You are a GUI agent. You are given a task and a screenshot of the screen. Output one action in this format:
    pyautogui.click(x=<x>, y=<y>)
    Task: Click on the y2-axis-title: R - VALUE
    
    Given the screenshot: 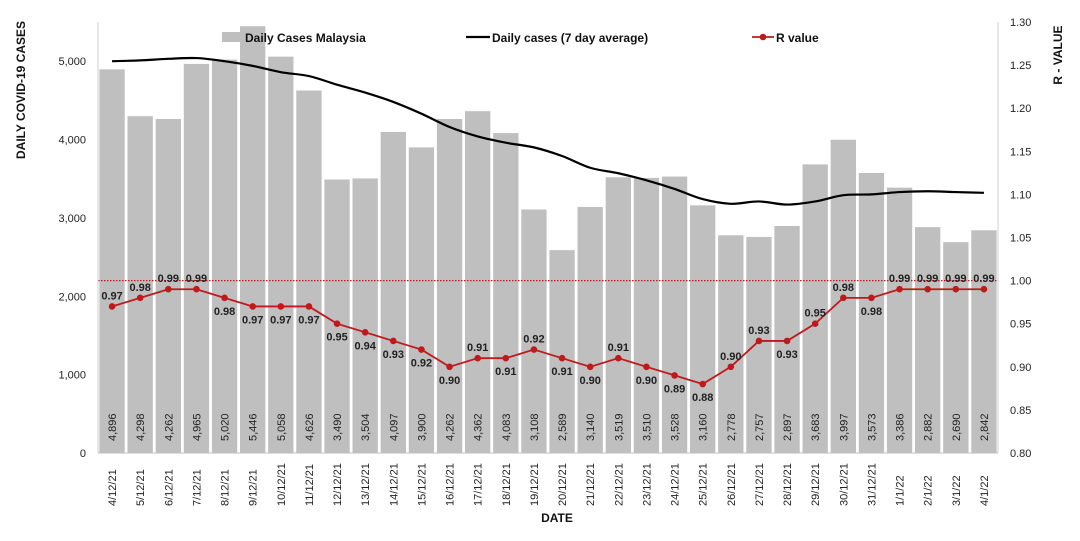 What is the action you would take?
    pyautogui.click(x=1058, y=54)
    